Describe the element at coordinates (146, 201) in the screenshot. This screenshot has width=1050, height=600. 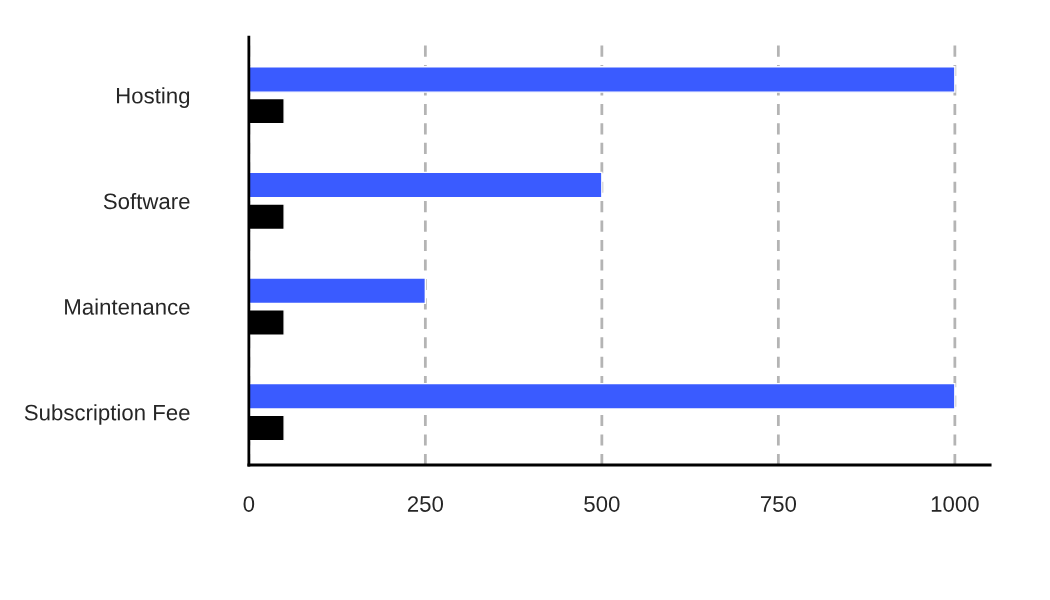
I see `y-tick-label: Software` at that location.